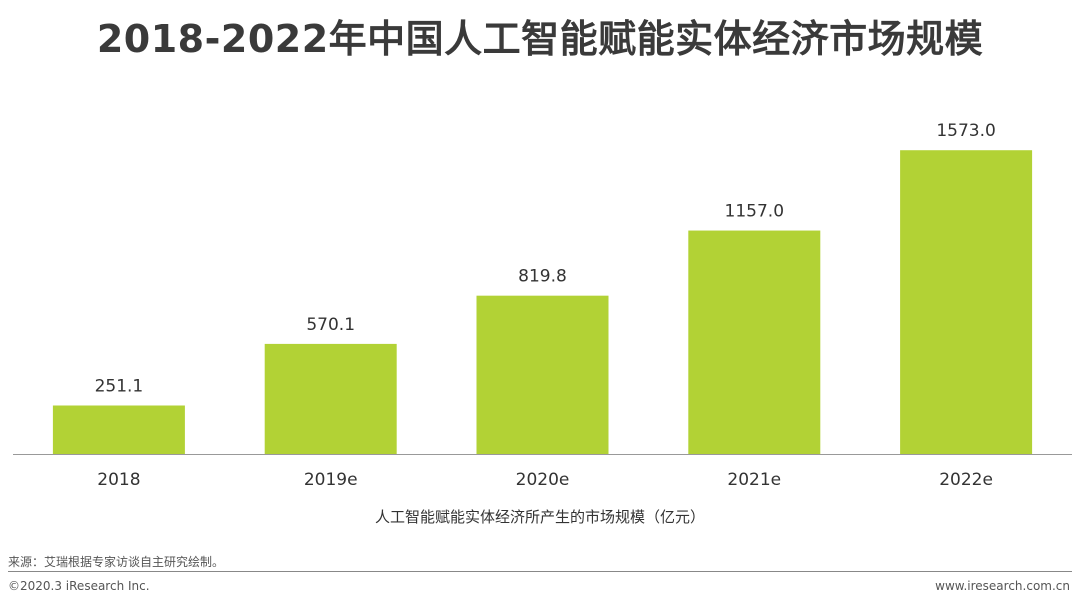  What do you see at coordinates (1002, 586) in the screenshot?
I see `website-text: www.iresearch.com.cn` at bounding box center [1002, 586].